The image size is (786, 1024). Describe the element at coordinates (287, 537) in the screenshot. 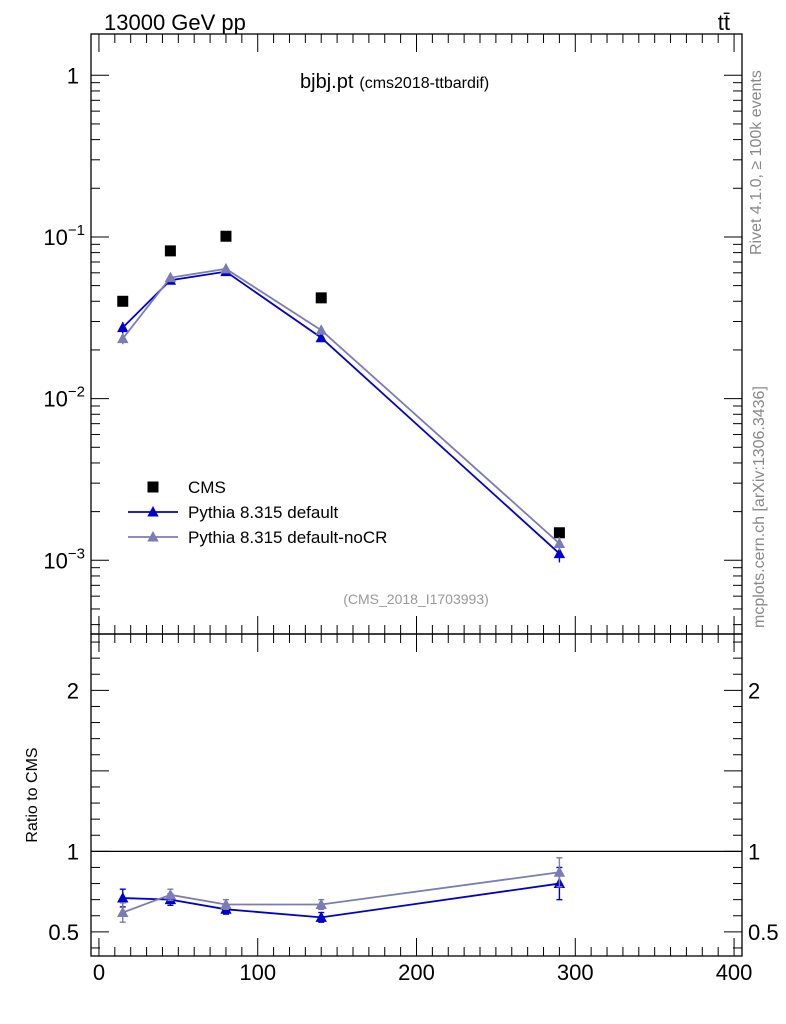

I see `legend-label: Pythia 8.315 default-noCR` at that location.